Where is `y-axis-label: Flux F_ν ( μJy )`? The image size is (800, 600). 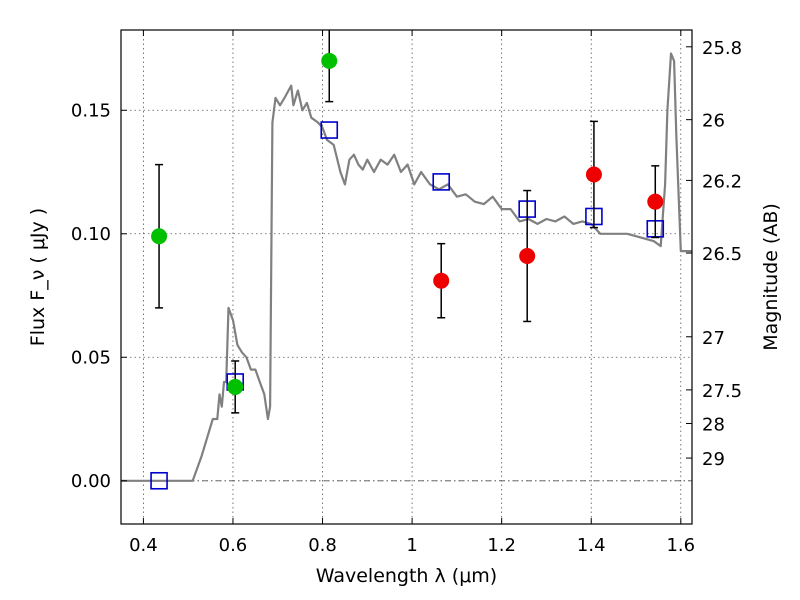
y-axis-label: Flux F_ν ( μJy ) is located at coordinates (38, 277).